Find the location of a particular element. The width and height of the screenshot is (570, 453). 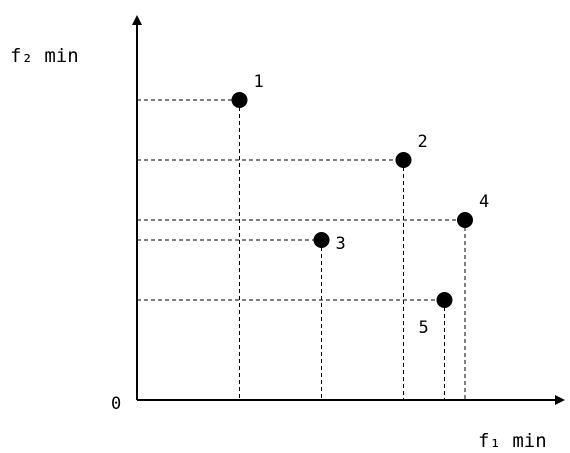

point-label-3: 3 is located at coordinates (341, 244).